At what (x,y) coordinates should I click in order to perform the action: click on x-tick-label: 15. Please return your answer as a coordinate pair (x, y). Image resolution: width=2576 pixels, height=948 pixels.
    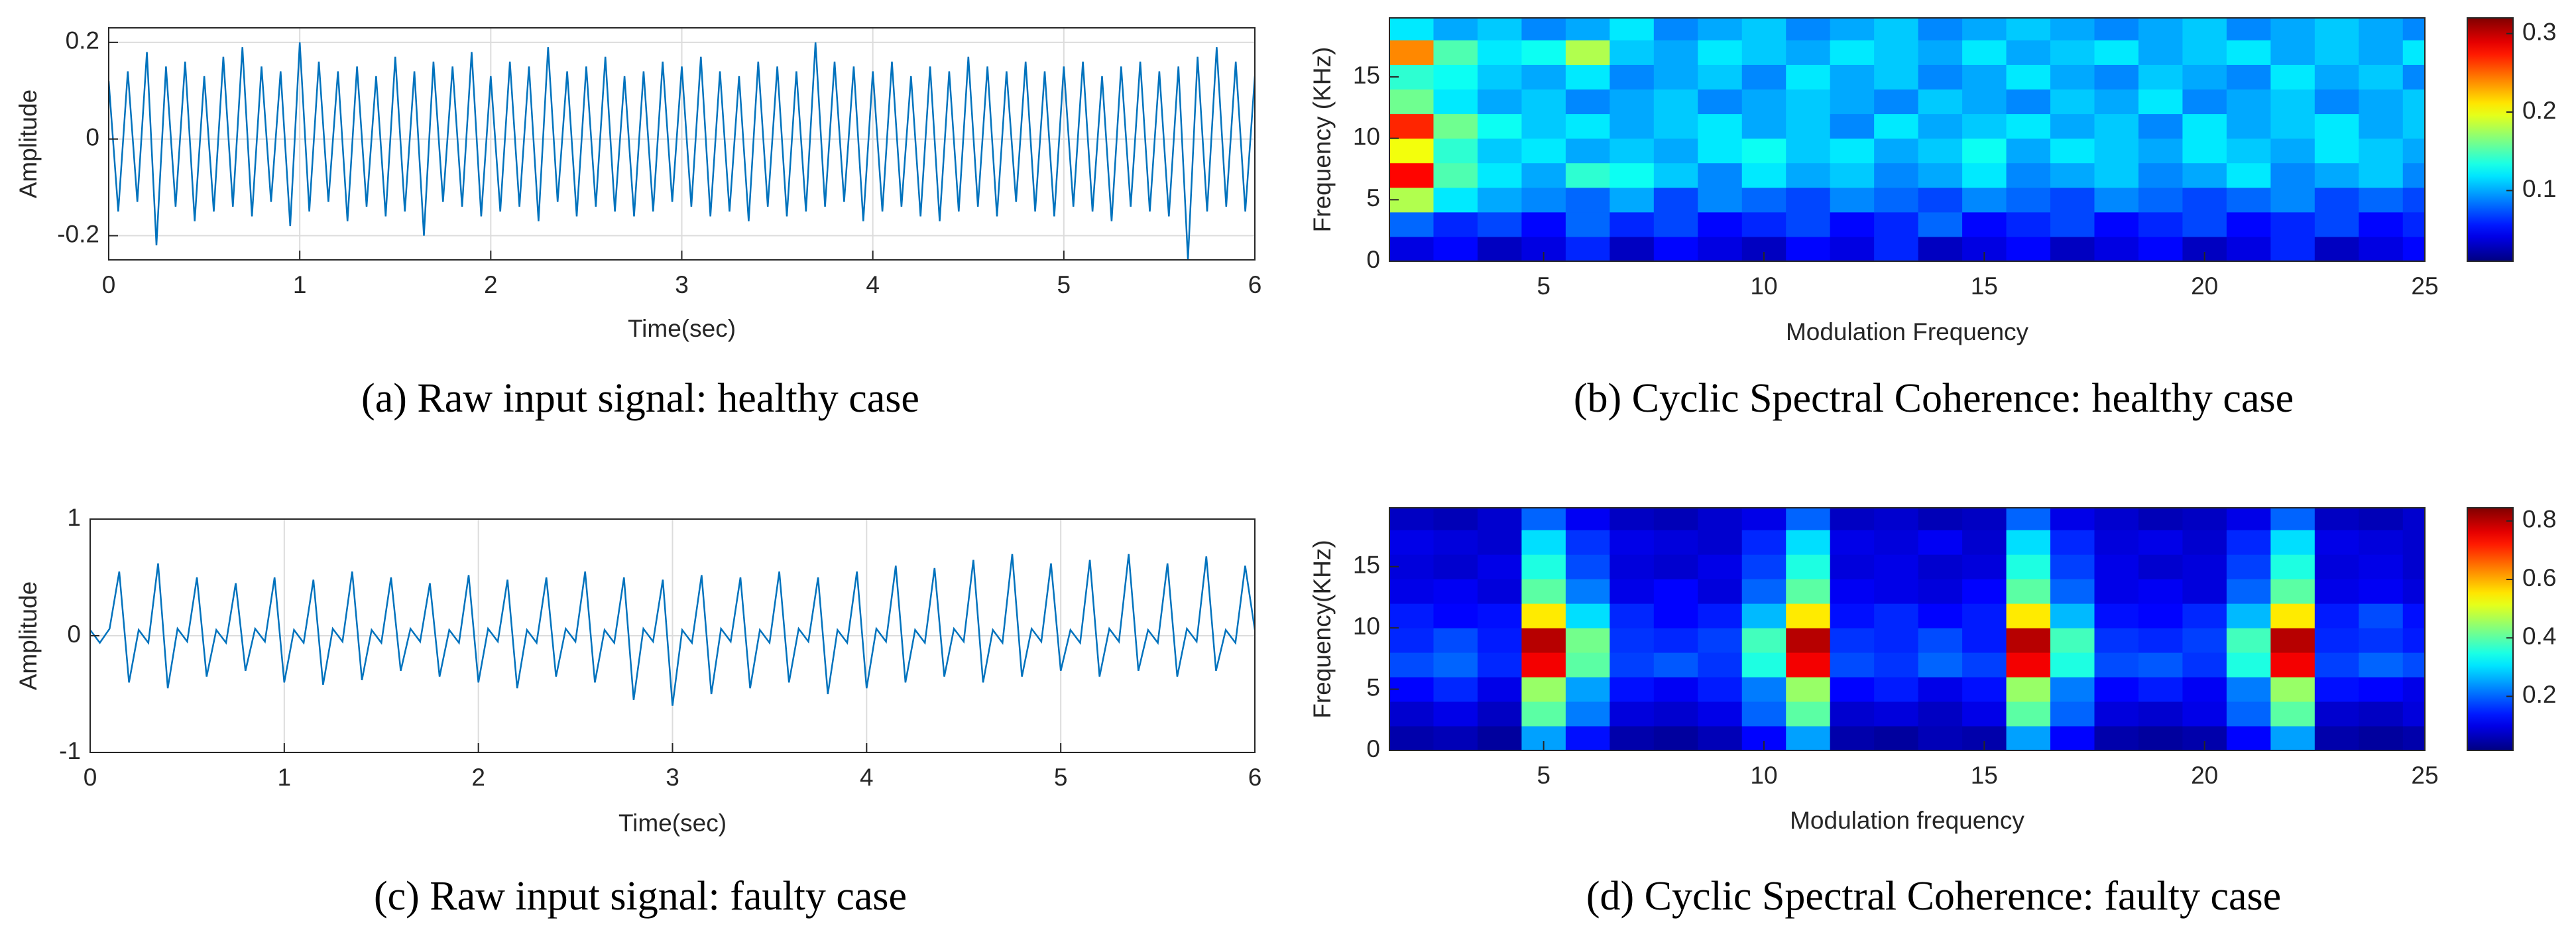
    Looking at the image, I should click on (1985, 286).